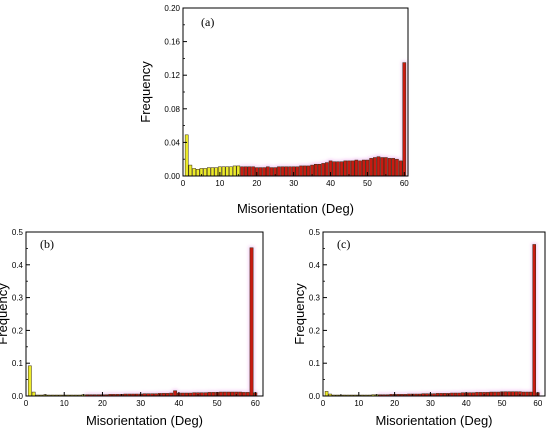 This screenshot has height=441, width=550. Describe the element at coordinates (47, 244) in the screenshot. I see `panel-label-b: (b)` at that location.